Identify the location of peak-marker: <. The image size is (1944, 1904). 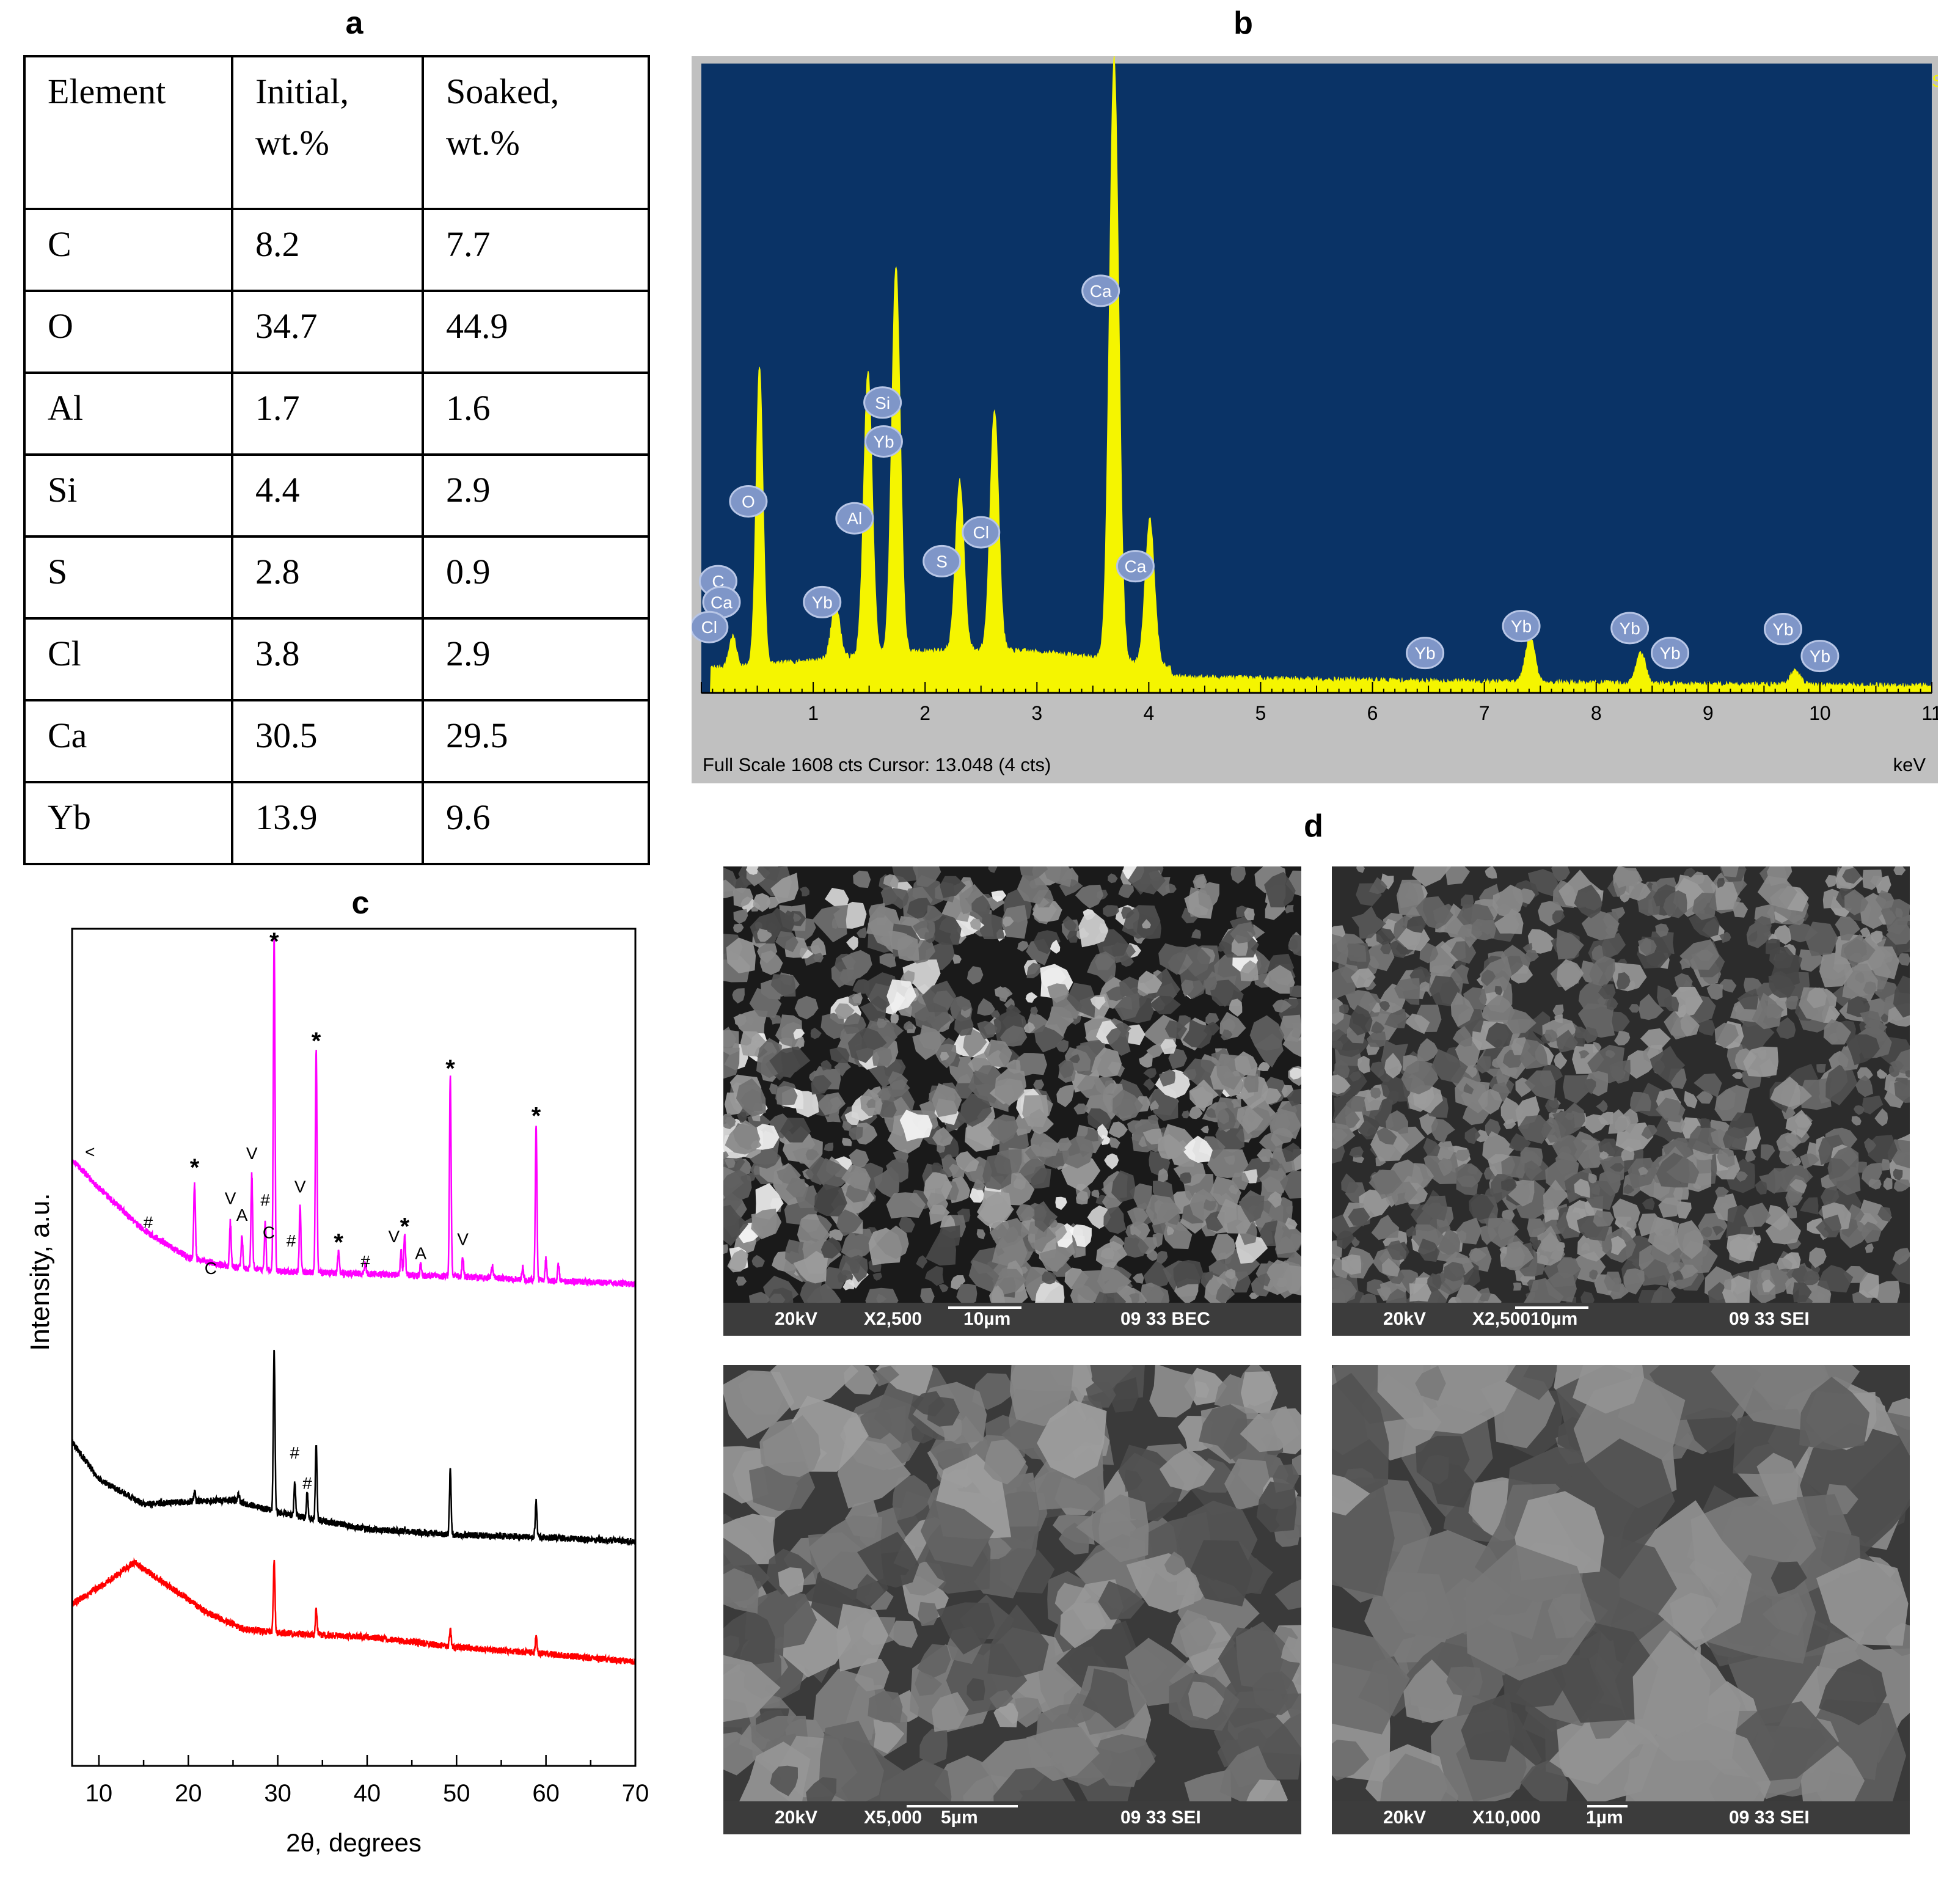
(90, 1151).